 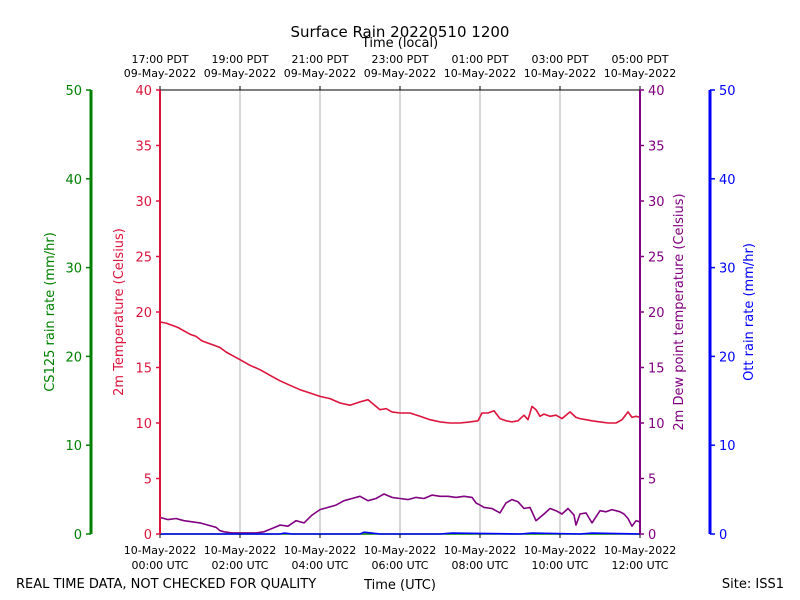 I want to click on 2m-temperature-line, so click(x=400, y=372).